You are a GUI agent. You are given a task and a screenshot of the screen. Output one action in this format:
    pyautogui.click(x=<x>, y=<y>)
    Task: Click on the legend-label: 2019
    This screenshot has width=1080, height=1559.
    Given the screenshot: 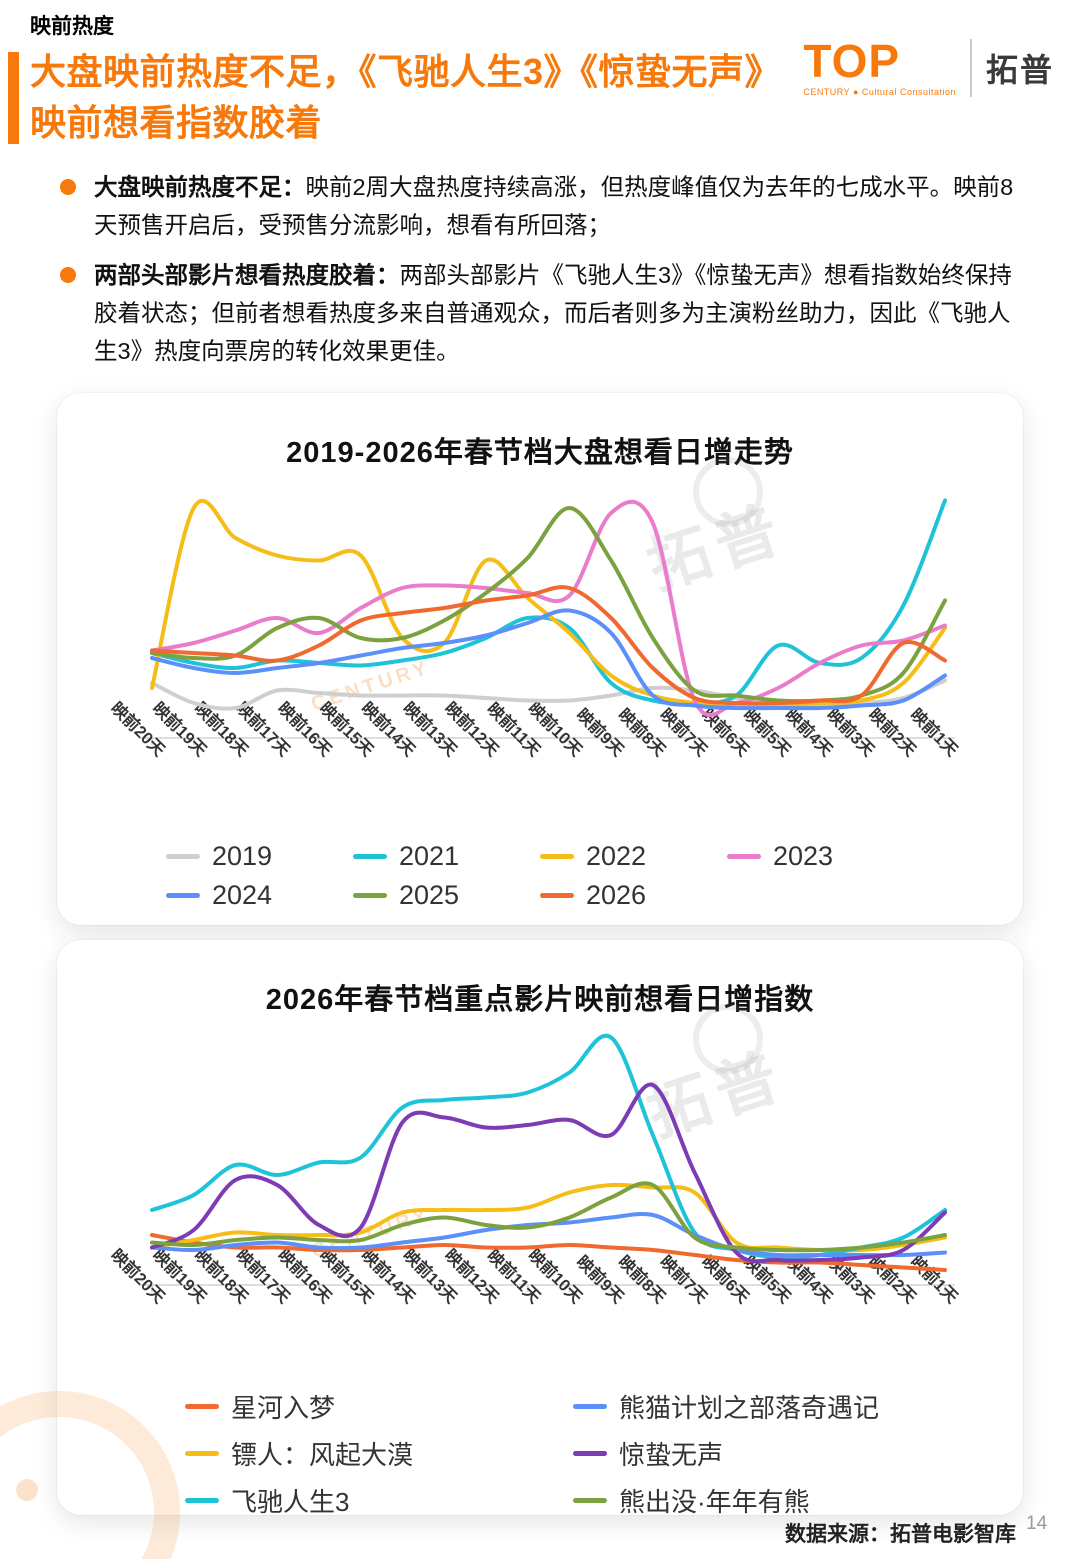 What is the action you would take?
    pyautogui.click(x=242, y=856)
    